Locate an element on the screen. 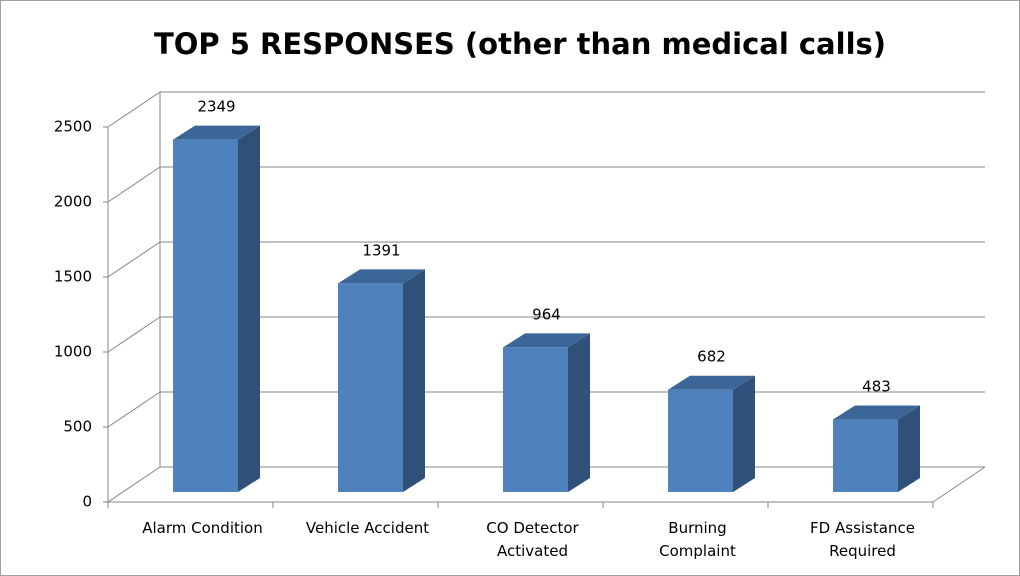 Image resolution: width=1020 pixels, height=576 pixels. value-label: 1391 is located at coordinates (381, 250).